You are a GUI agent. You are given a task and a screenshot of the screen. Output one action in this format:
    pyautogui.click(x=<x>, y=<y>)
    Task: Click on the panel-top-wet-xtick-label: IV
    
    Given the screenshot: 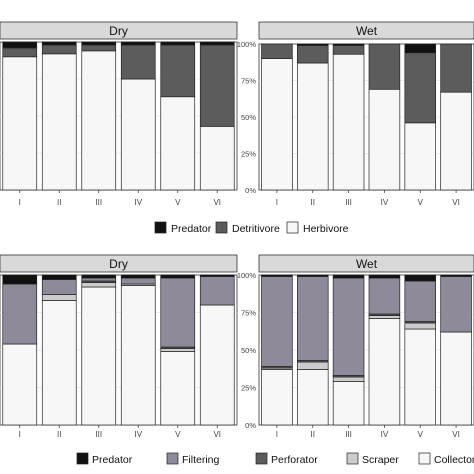 What is the action you would take?
    pyautogui.click(x=385, y=202)
    